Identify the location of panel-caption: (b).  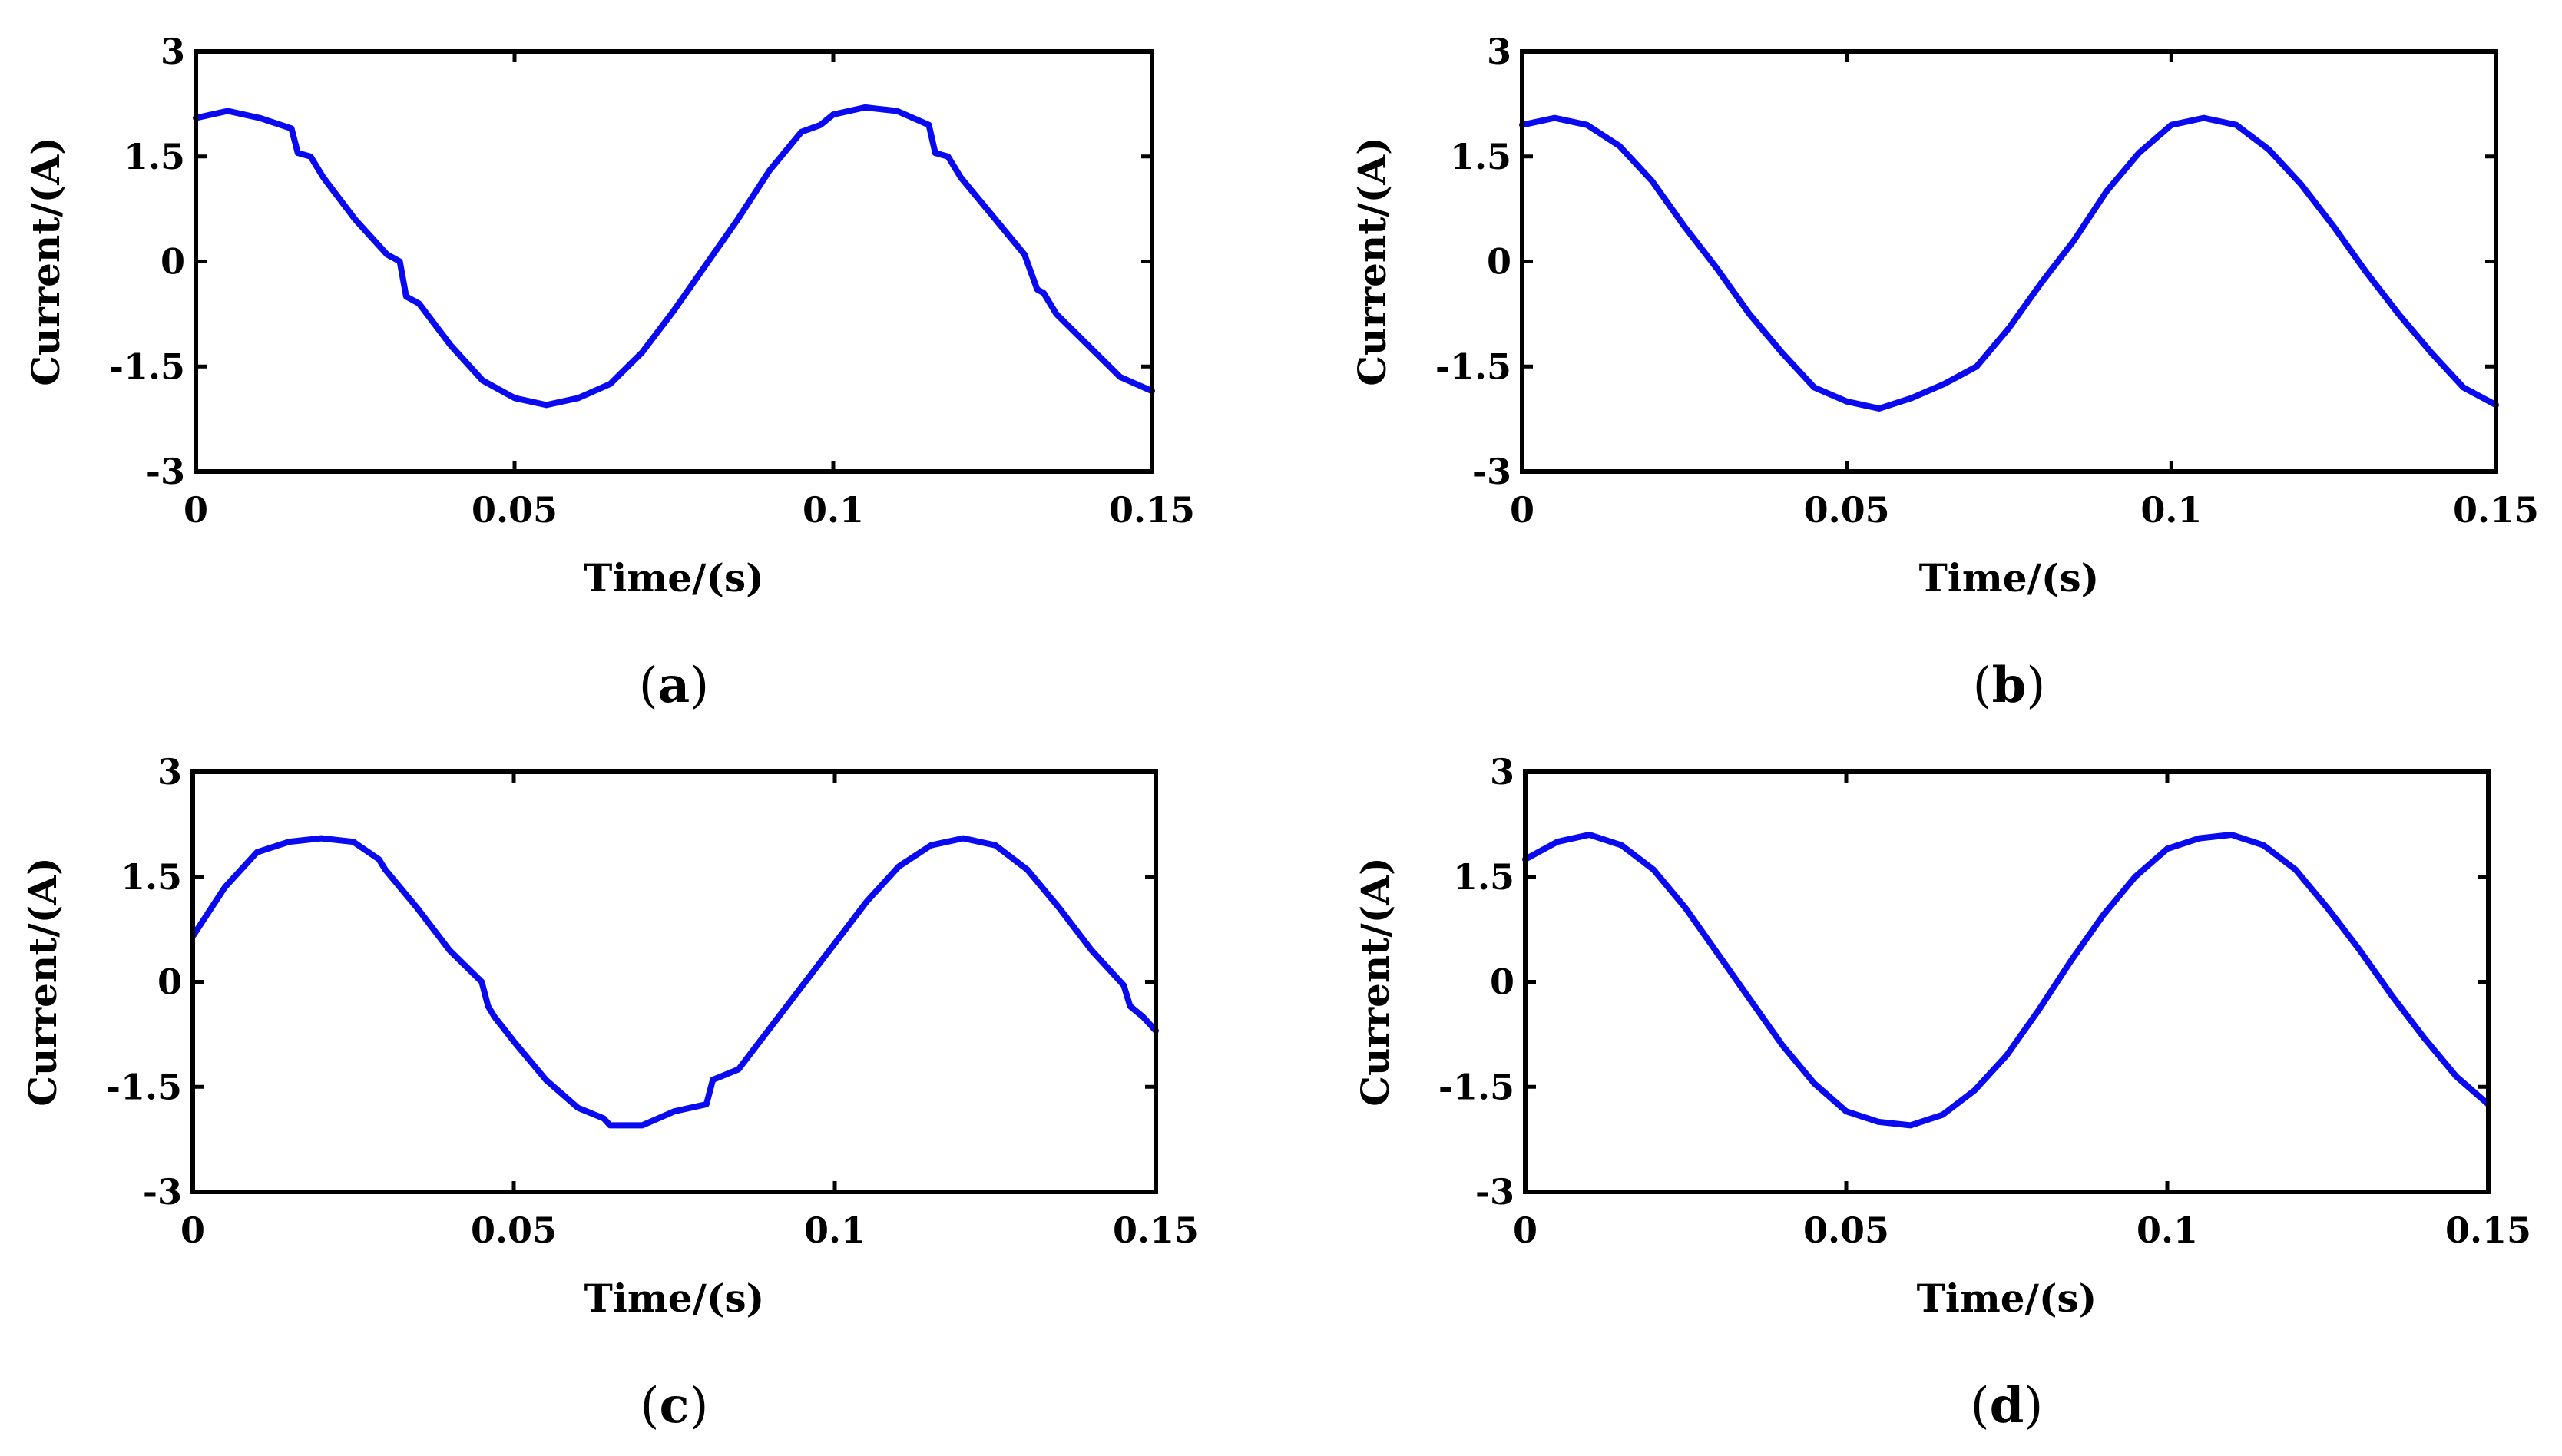
(2009, 685).